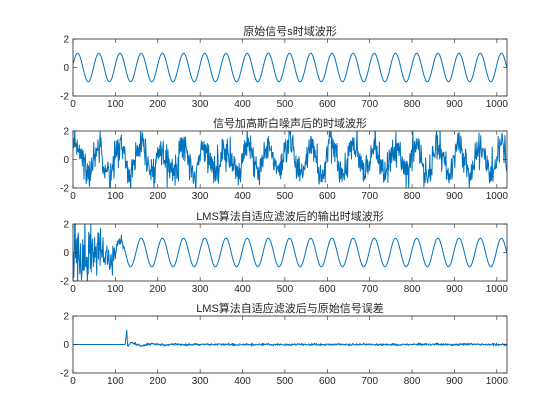  Describe the element at coordinates (290, 308) in the screenshot. I see `subplot-title: LMS算法自适应滤波后与原始信号误差` at that location.